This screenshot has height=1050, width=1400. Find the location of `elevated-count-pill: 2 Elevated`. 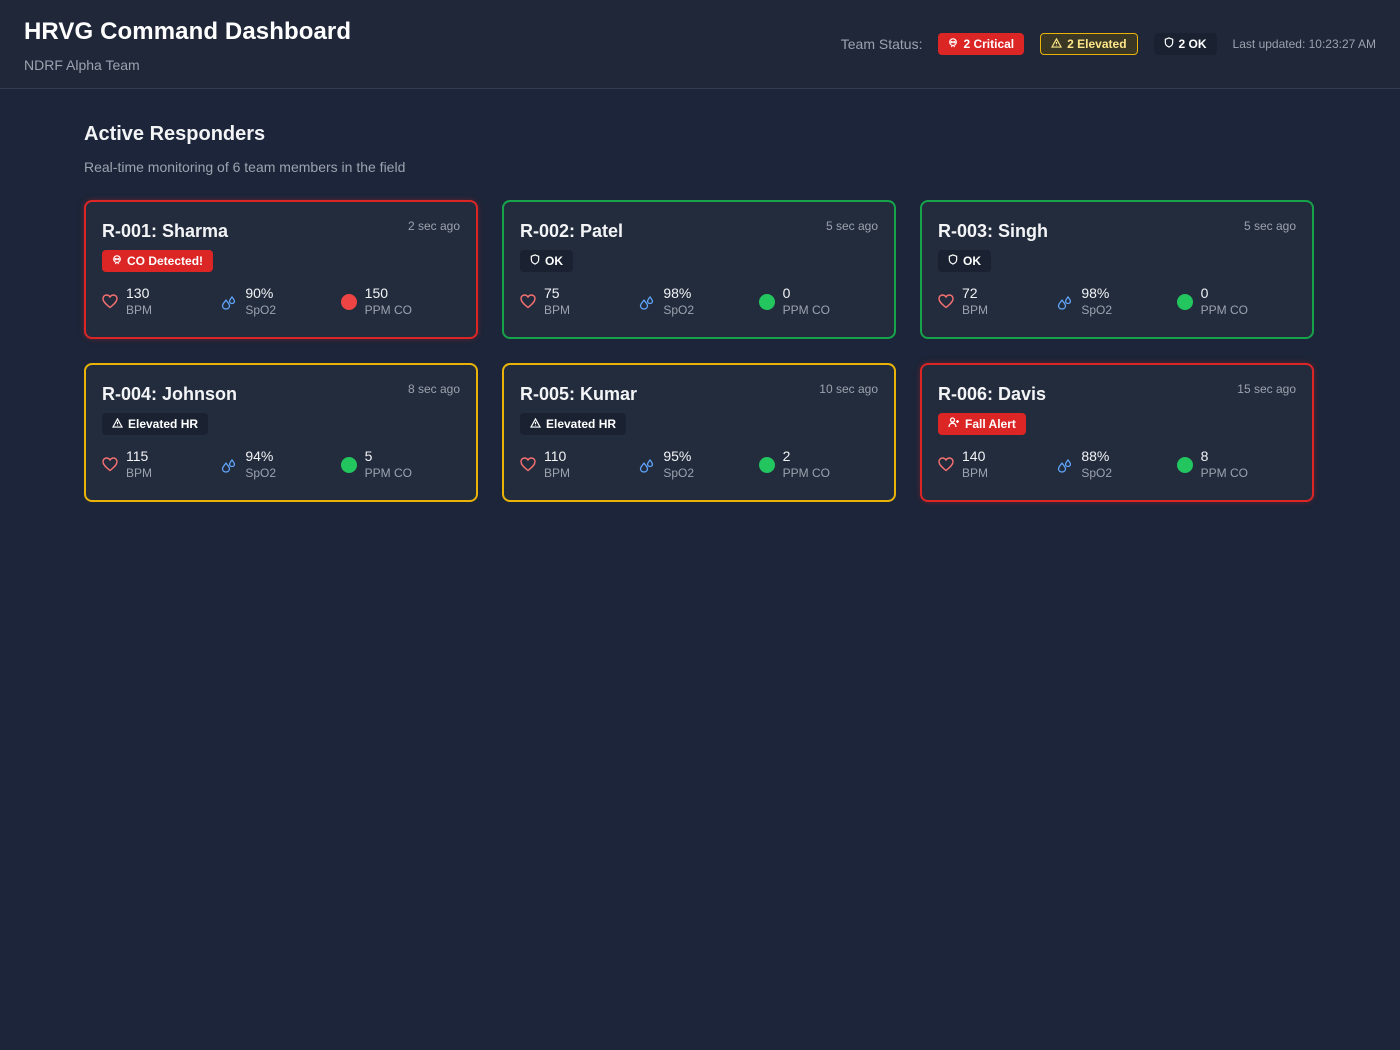

elevated-count-pill: 2 Elevated is located at coordinates (1089, 44).